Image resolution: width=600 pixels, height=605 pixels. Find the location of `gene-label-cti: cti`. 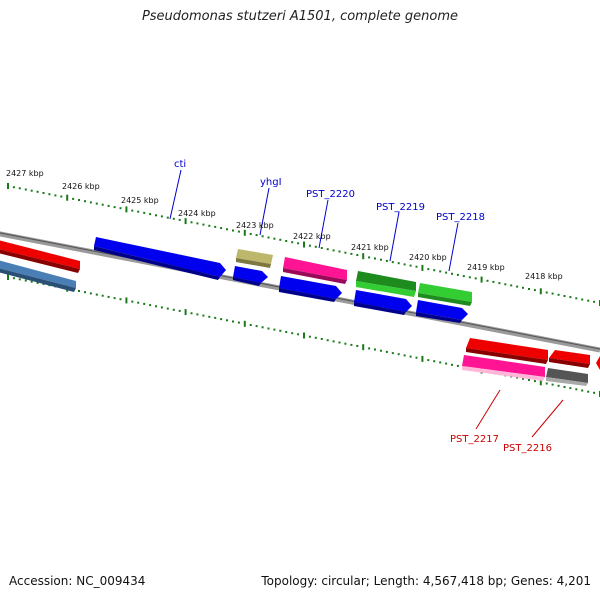

gene-label-cti: cti is located at coordinates (180, 164).